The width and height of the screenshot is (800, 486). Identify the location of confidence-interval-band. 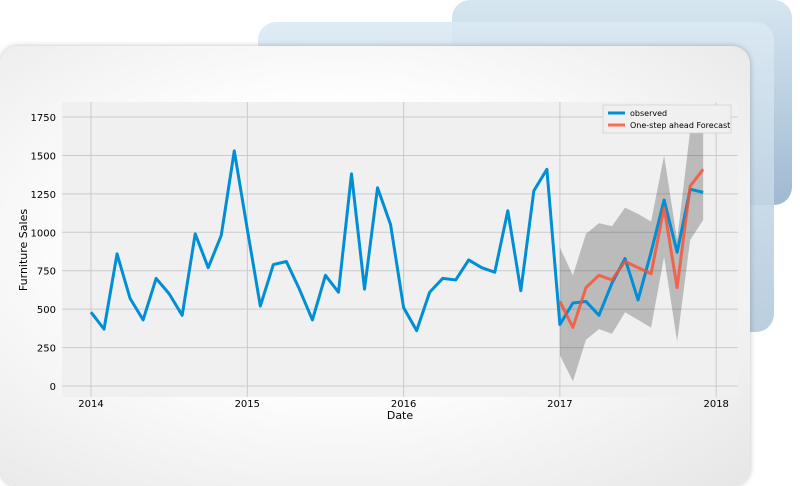
(631, 248).